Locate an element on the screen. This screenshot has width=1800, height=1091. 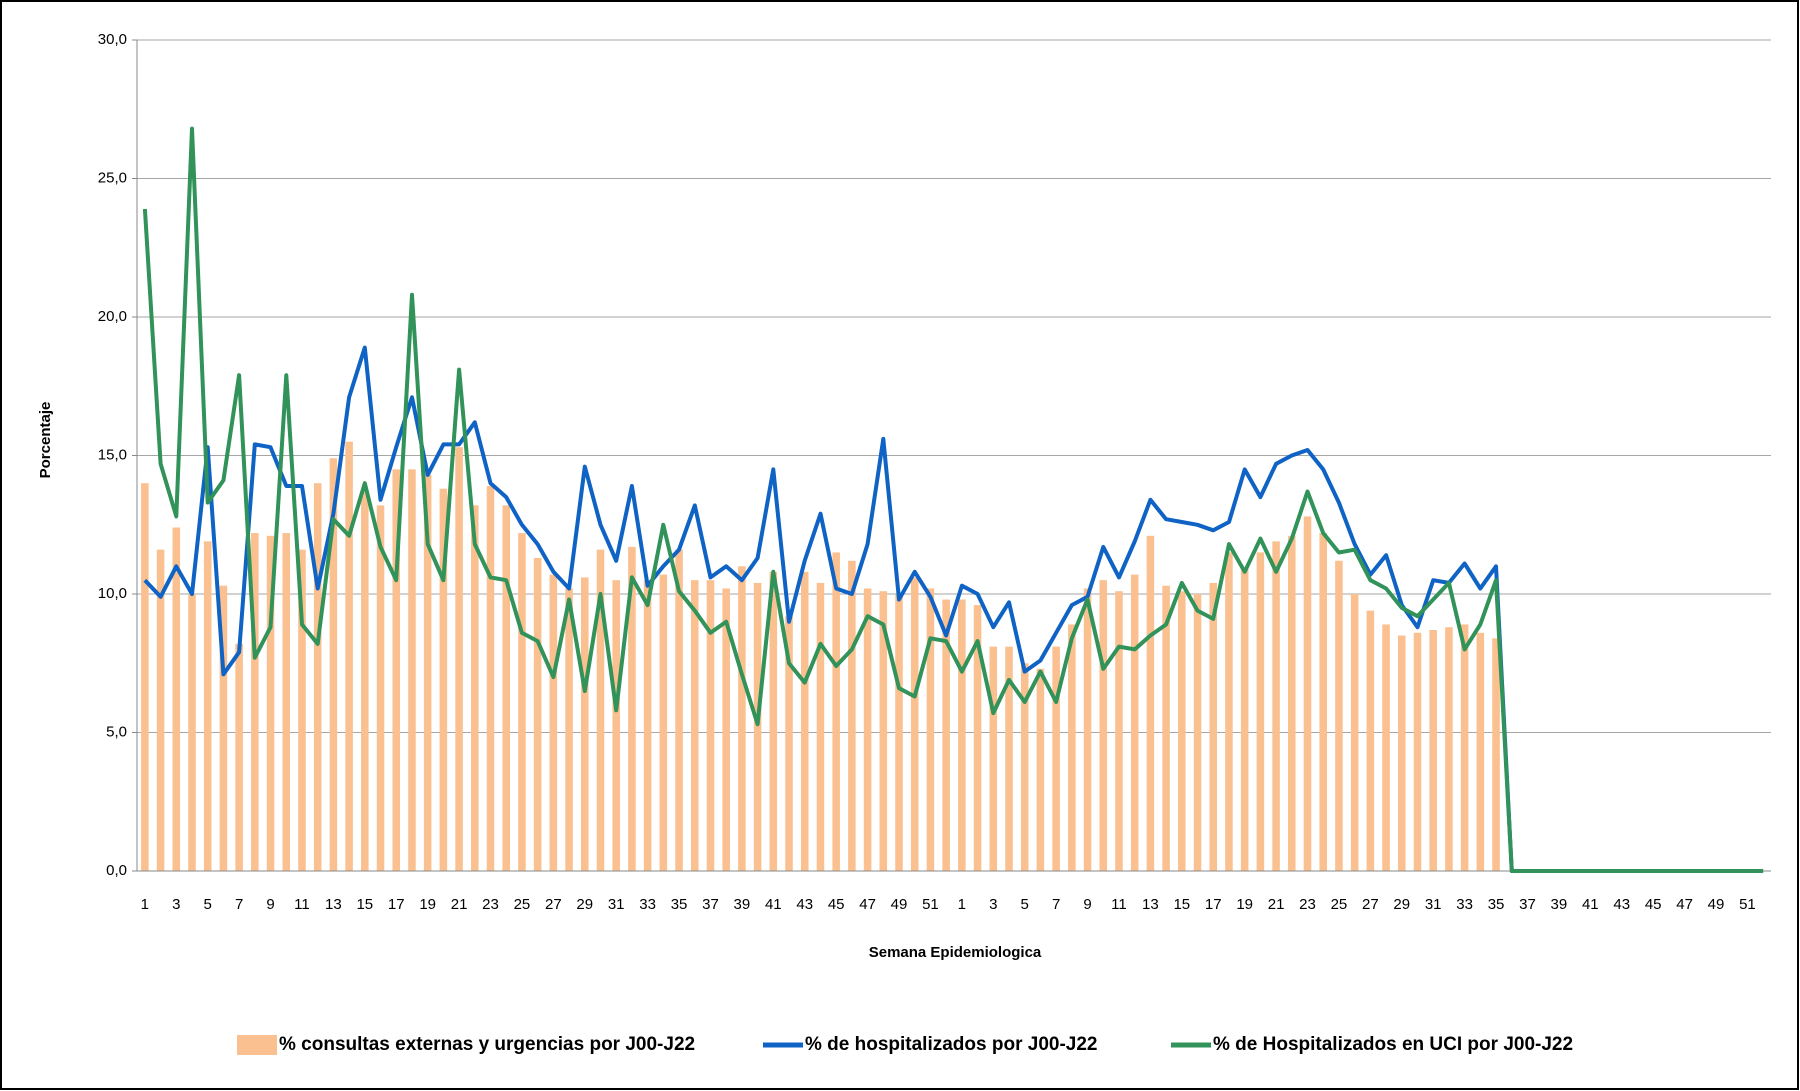
x-tick-label: 31 is located at coordinates (616, 904).